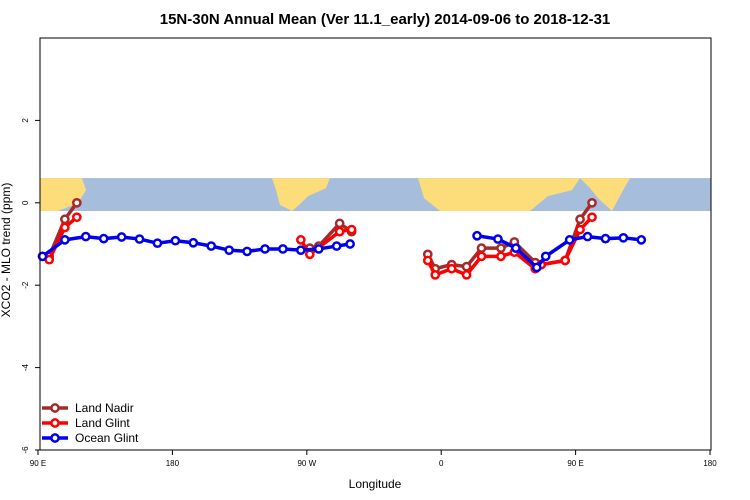 This screenshot has height=500, width=750. What do you see at coordinates (25, 285) in the screenshot?
I see `y-tick-label: -2` at bounding box center [25, 285].